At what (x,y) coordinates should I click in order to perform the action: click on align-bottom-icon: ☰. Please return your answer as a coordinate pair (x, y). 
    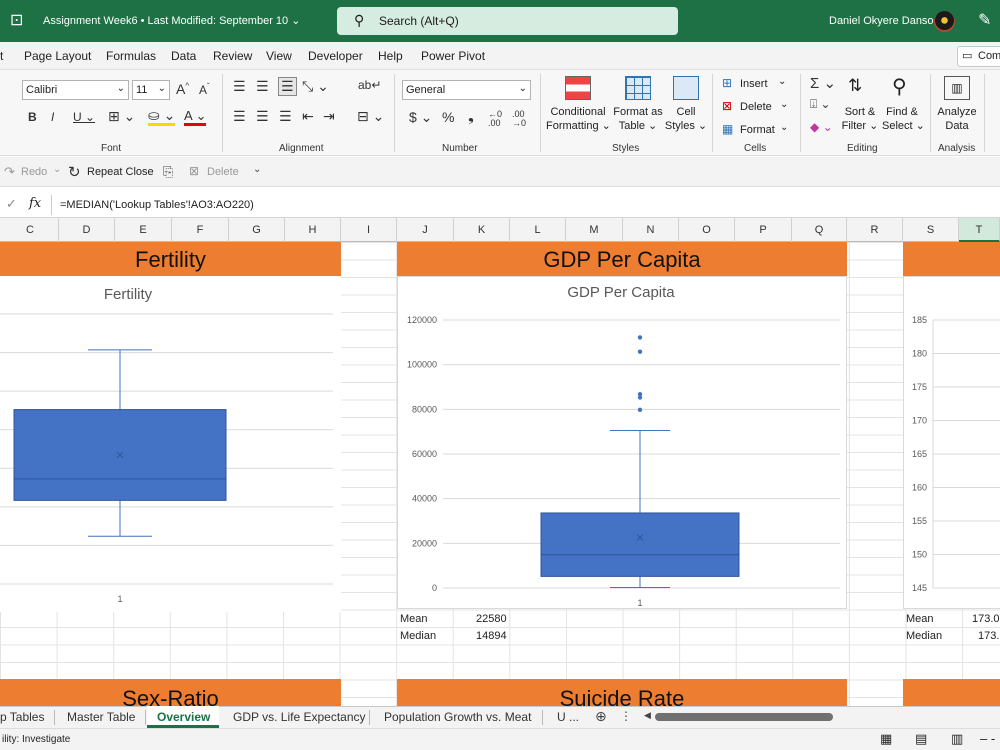
    Looking at the image, I should click on (287, 86).